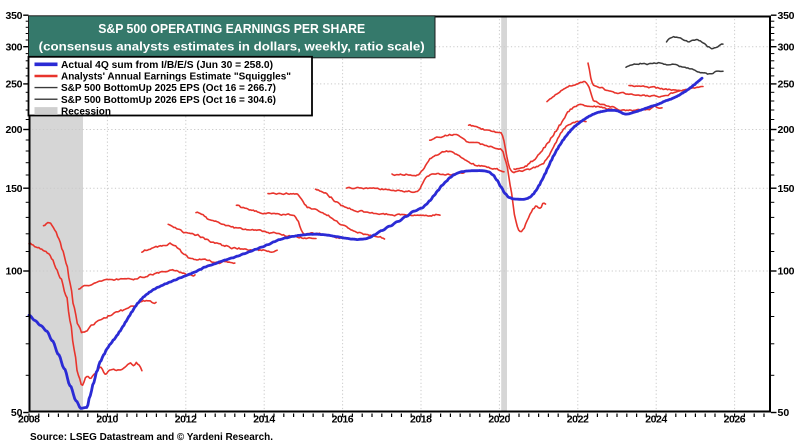 This screenshot has height=443, width=800. What do you see at coordinates (499, 420) in the screenshot?
I see `svg-text: 2020` at bounding box center [499, 420].